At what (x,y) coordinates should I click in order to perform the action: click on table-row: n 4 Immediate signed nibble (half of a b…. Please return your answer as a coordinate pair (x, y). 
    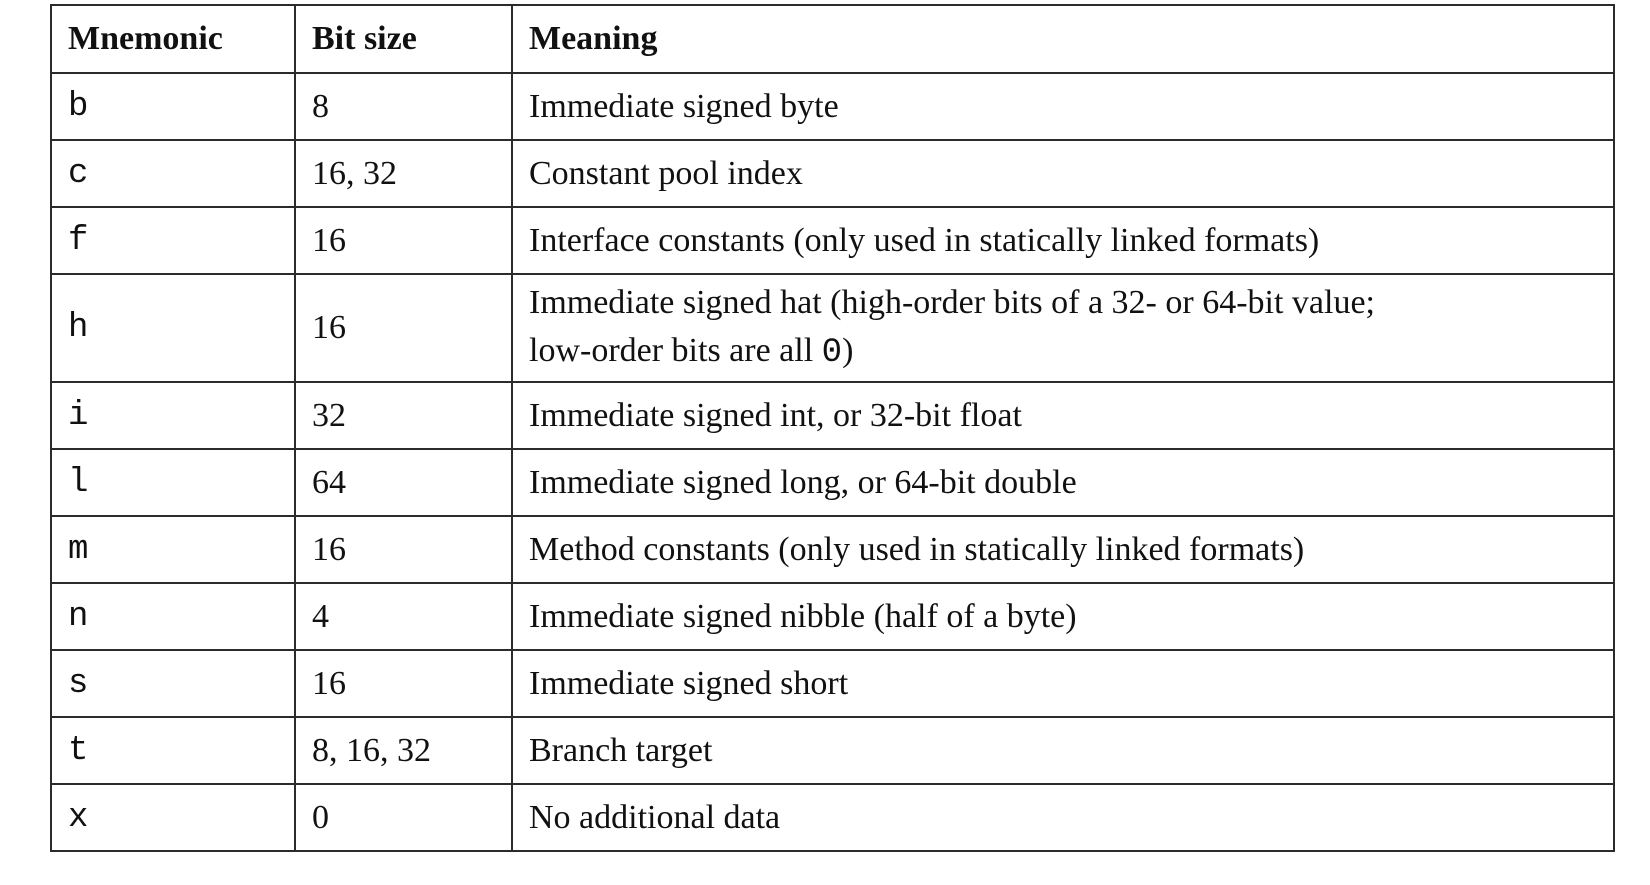
    Looking at the image, I should click on (832, 616).